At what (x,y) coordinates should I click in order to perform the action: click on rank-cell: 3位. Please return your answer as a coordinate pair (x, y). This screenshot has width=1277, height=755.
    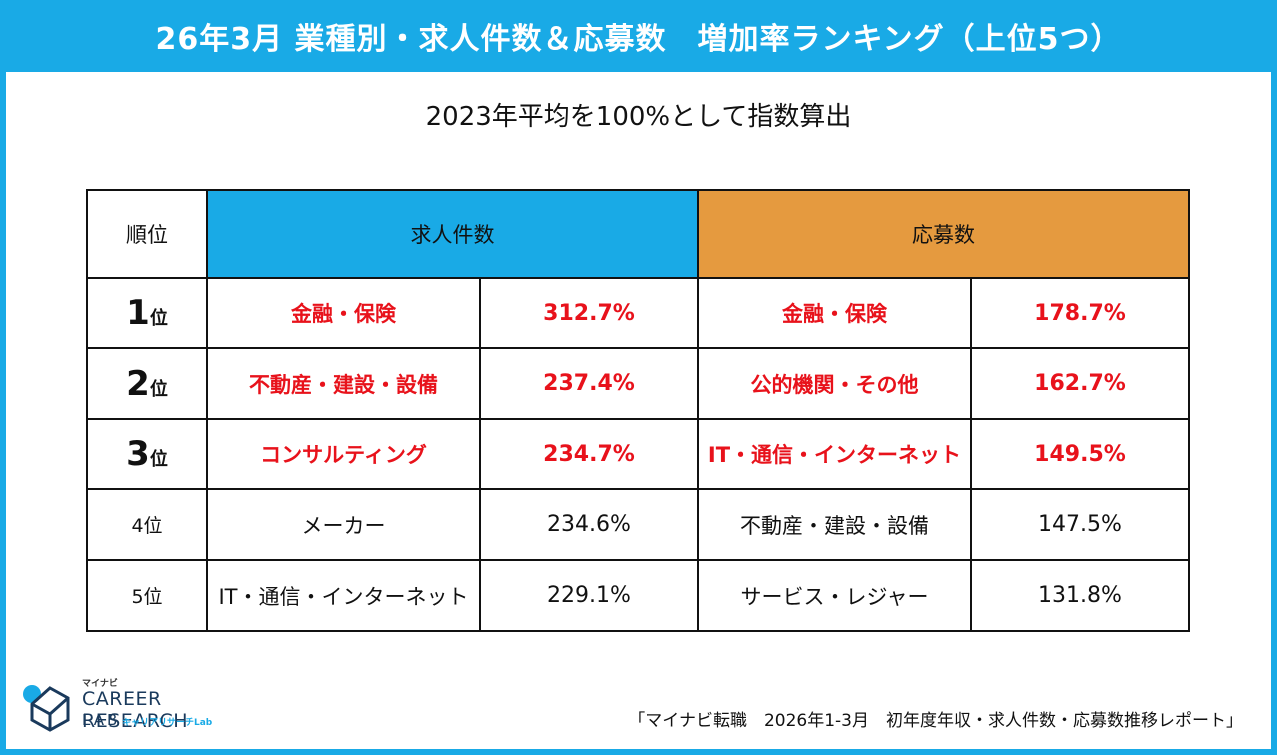
    Looking at the image, I should click on (147, 454).